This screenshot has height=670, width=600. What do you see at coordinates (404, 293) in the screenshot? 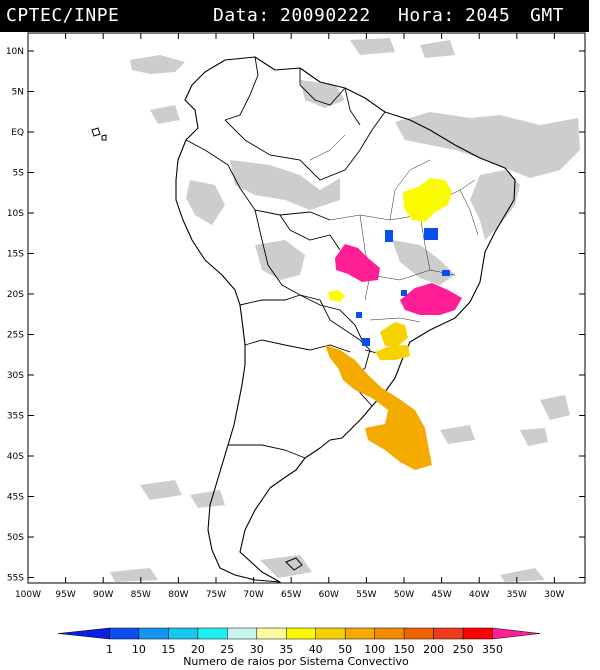
I see `cluster-blue-f` at bounding box center [404, 293].